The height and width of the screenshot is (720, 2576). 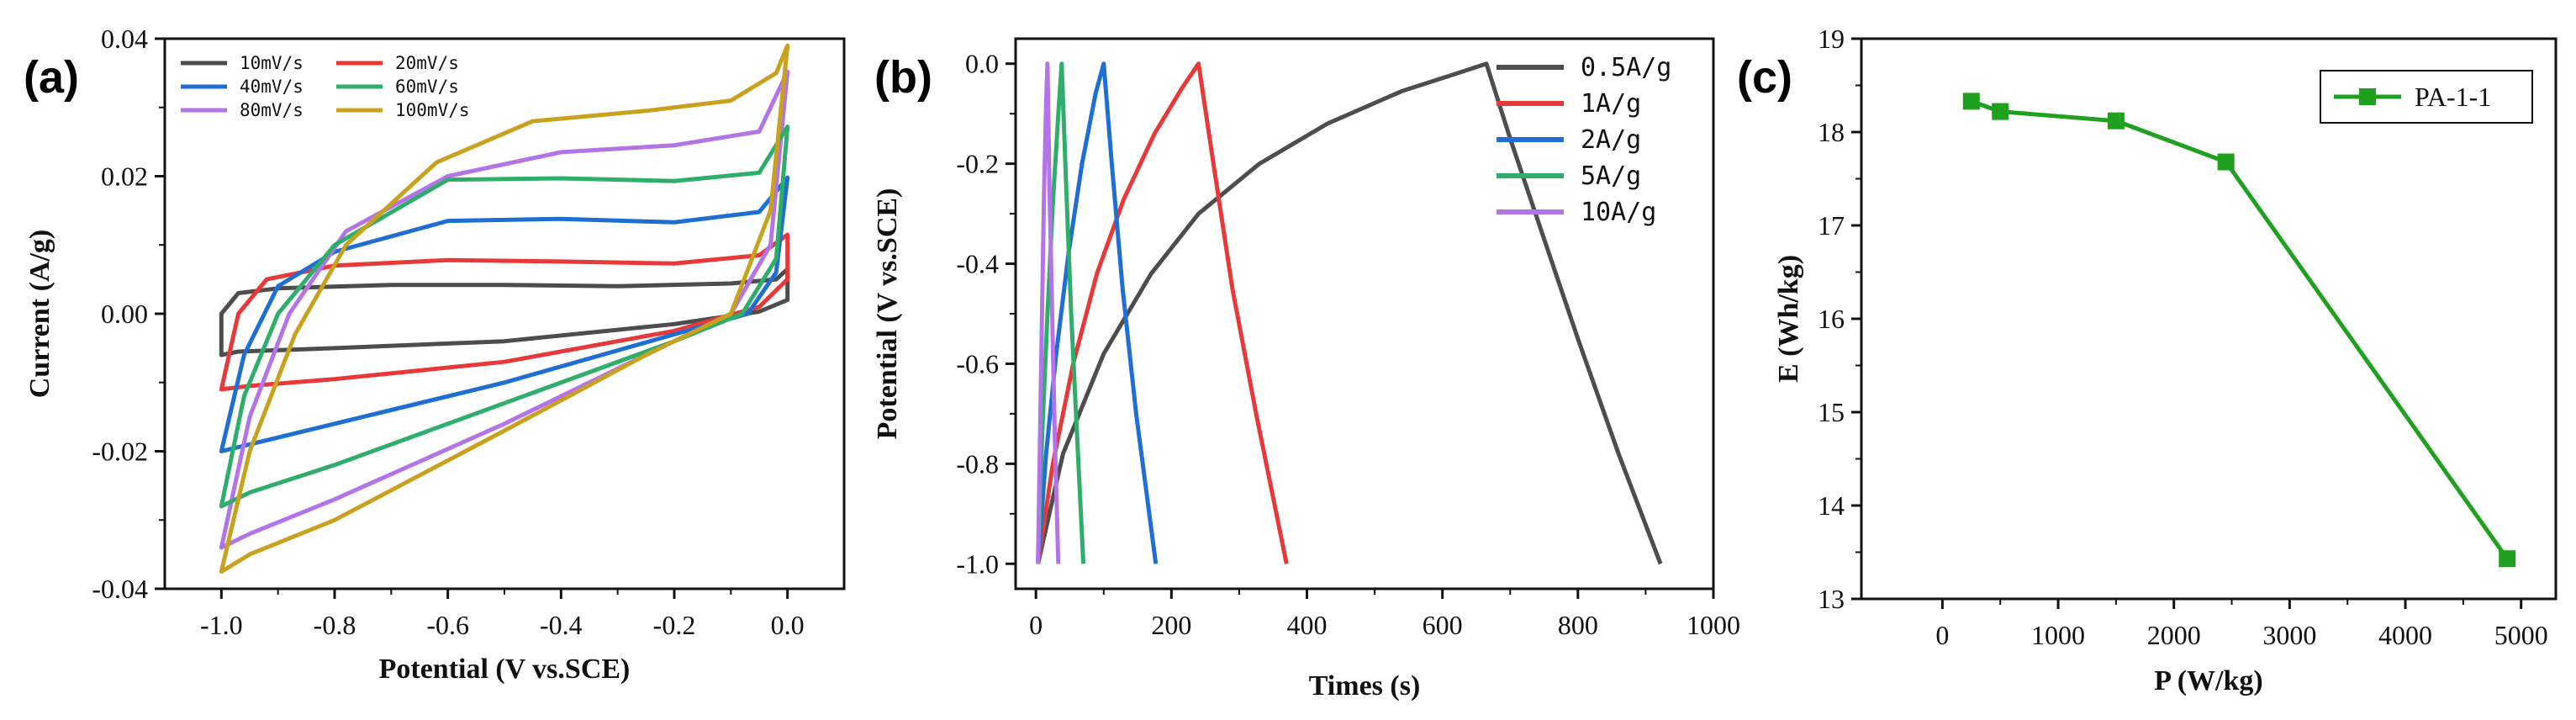 I want to click on panel-label: (c), so click(x=1764, y=77).